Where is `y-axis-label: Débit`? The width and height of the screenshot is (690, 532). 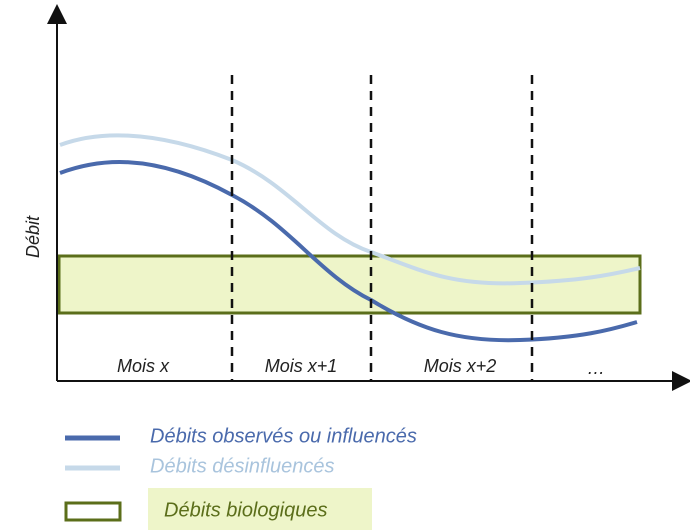
y-axis-label: Débit is located at coordinates (33, 236).